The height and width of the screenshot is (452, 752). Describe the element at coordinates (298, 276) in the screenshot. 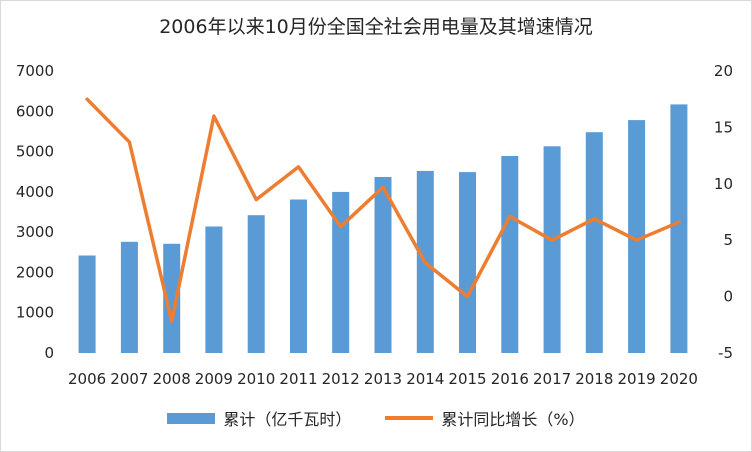

I see `bar-2011` at that location.